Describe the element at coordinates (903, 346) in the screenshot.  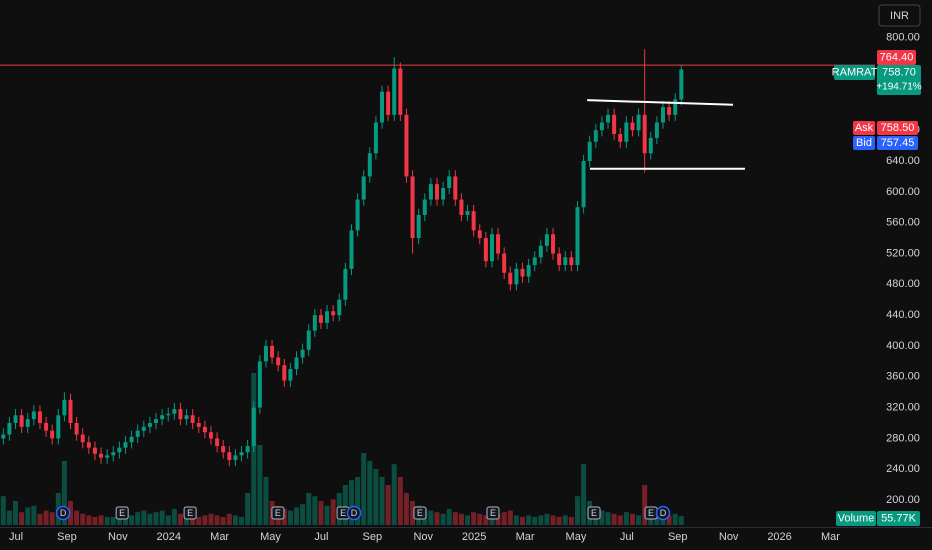
I see `y-tick-label: 400.00` at that location.